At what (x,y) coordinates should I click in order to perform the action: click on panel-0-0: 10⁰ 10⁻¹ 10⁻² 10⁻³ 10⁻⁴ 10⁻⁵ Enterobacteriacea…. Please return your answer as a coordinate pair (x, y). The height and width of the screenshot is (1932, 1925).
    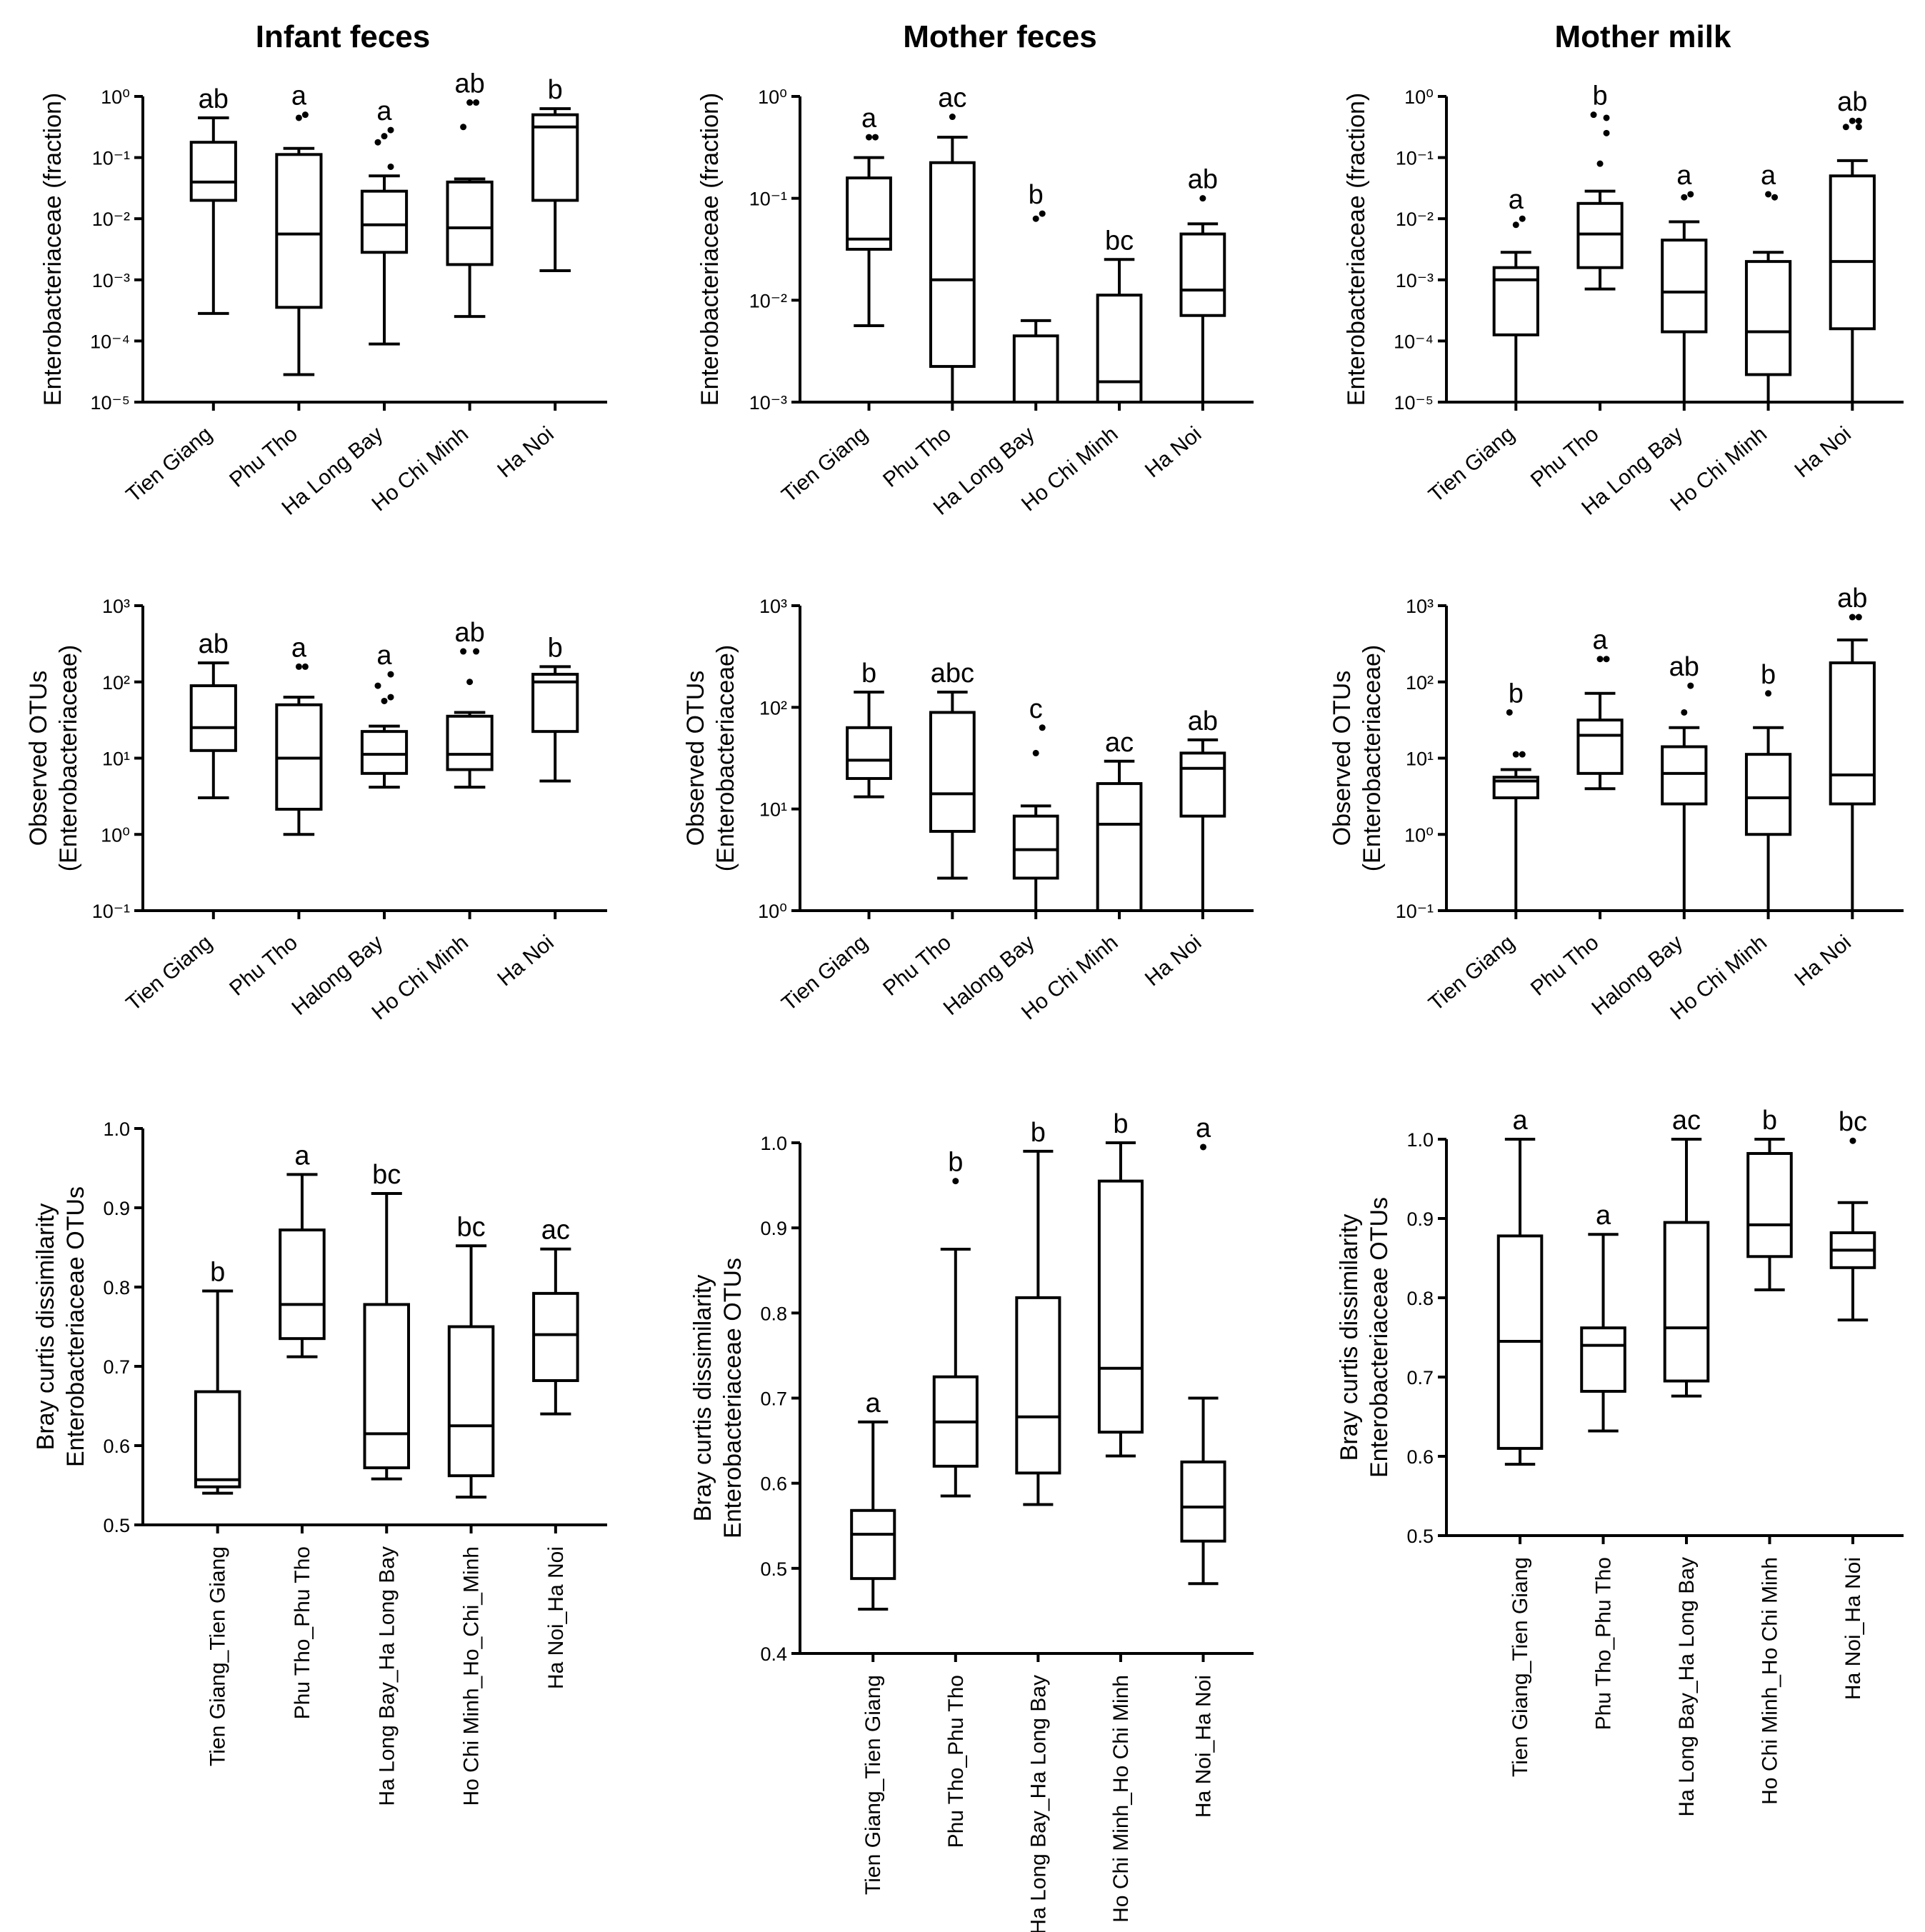
    Looking at the image, I should click on (323, 294).